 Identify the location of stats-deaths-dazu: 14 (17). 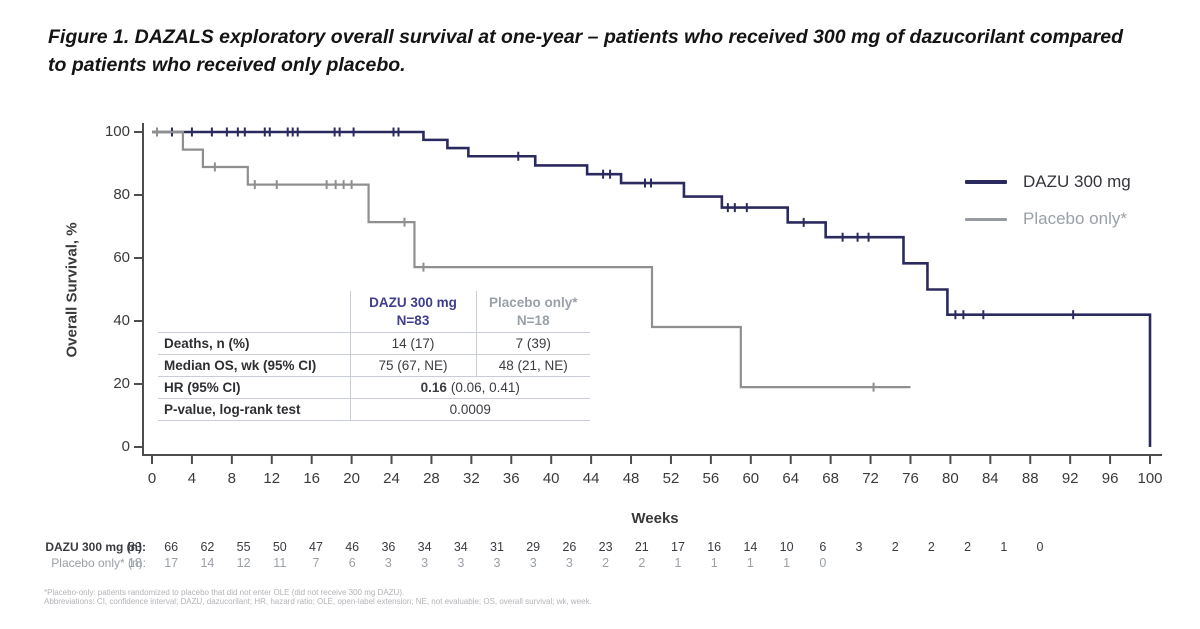
(412, 343).